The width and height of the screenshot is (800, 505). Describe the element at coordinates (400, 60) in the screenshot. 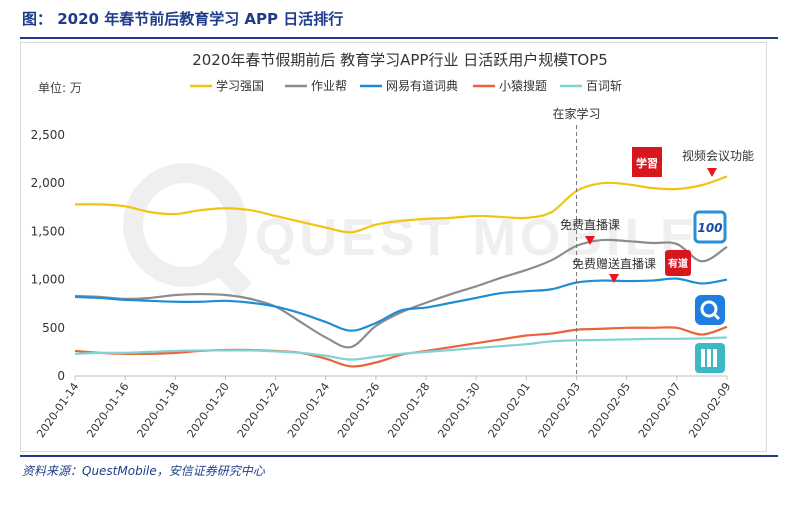

I see `chart-title: 2020年春节假期前后 教育学习APP行业 日活跃用户规模TOP5` at that location.